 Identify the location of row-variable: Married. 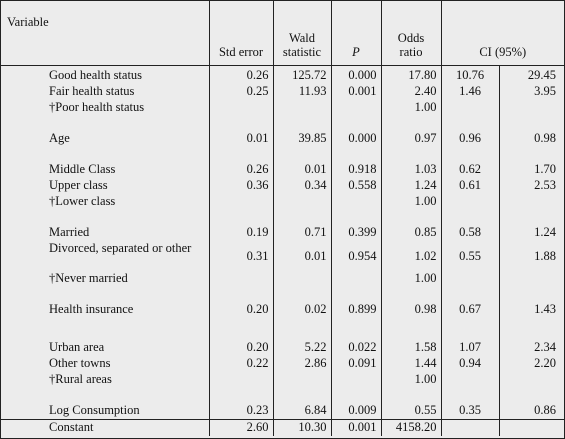
(105, 233).